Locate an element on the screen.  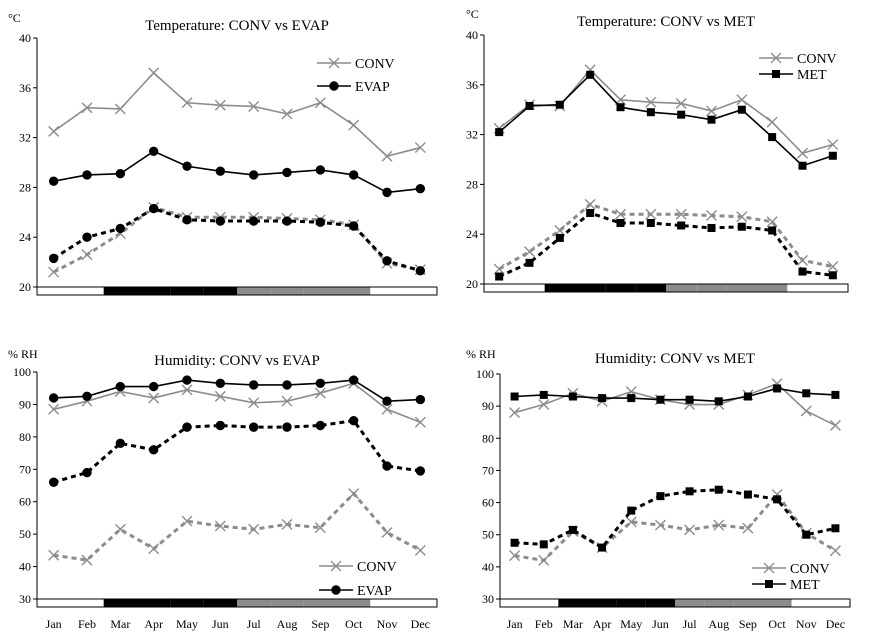
chart-title: Humidity: CONV vs MET is located at coordinates (675, 359).